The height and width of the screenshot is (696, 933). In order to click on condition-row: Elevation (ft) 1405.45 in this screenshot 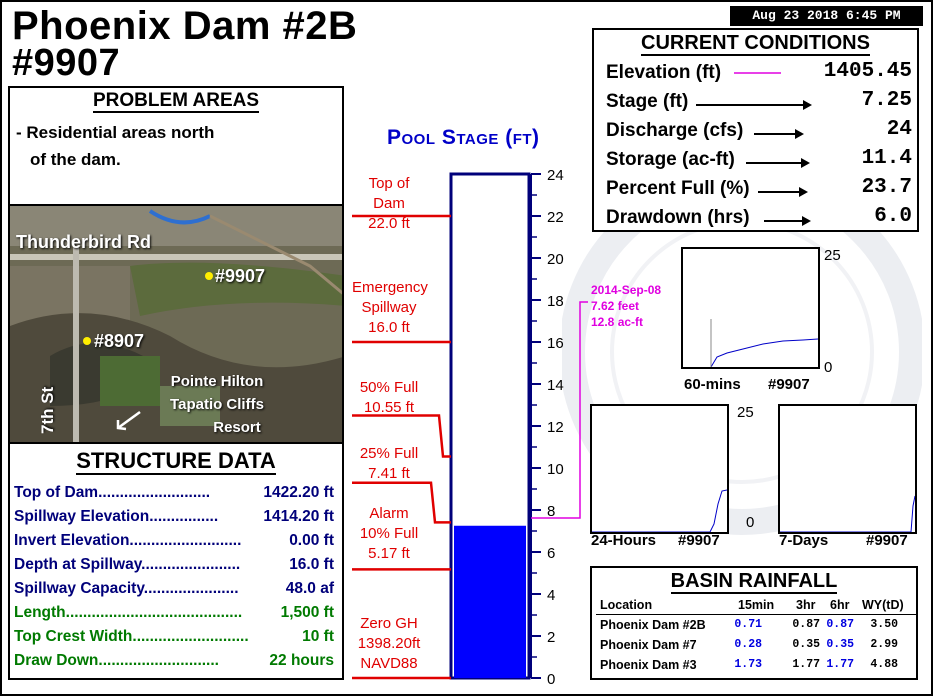, I will do `click(759, 74)`.